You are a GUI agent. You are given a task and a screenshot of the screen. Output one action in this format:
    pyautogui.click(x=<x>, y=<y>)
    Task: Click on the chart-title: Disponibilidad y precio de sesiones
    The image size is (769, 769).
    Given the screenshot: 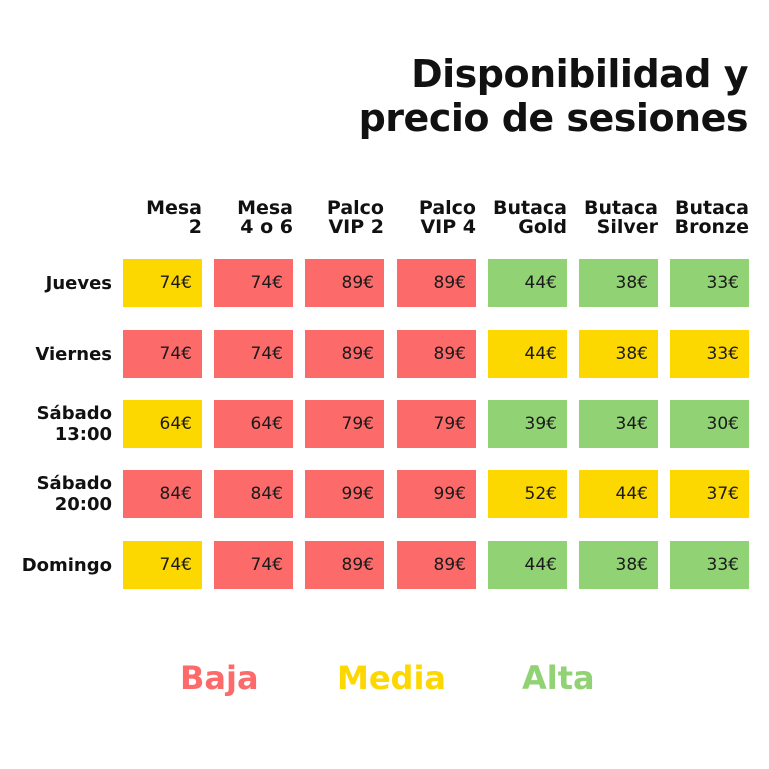 What is the action you would take?
    pyautogui.click(x=538, y=96)
    